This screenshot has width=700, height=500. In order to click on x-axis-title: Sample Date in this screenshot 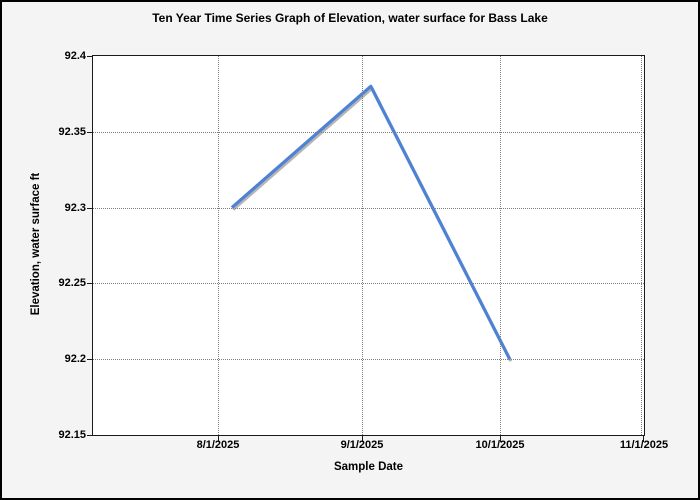, I will do `click(368, 467)`.